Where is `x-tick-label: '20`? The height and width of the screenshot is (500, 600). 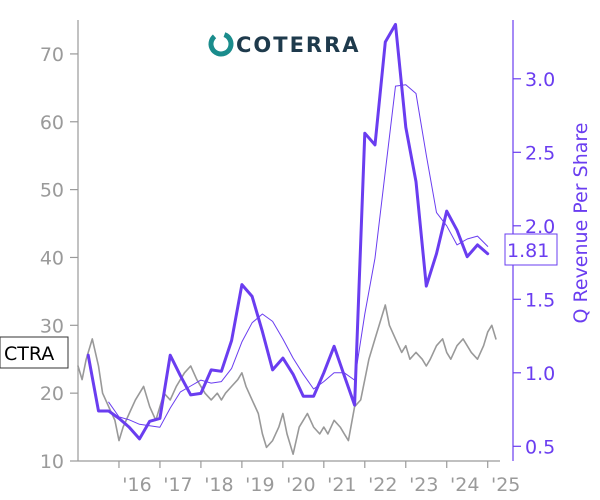 x-tick-label: '20 is located at coordinates (300, 485).